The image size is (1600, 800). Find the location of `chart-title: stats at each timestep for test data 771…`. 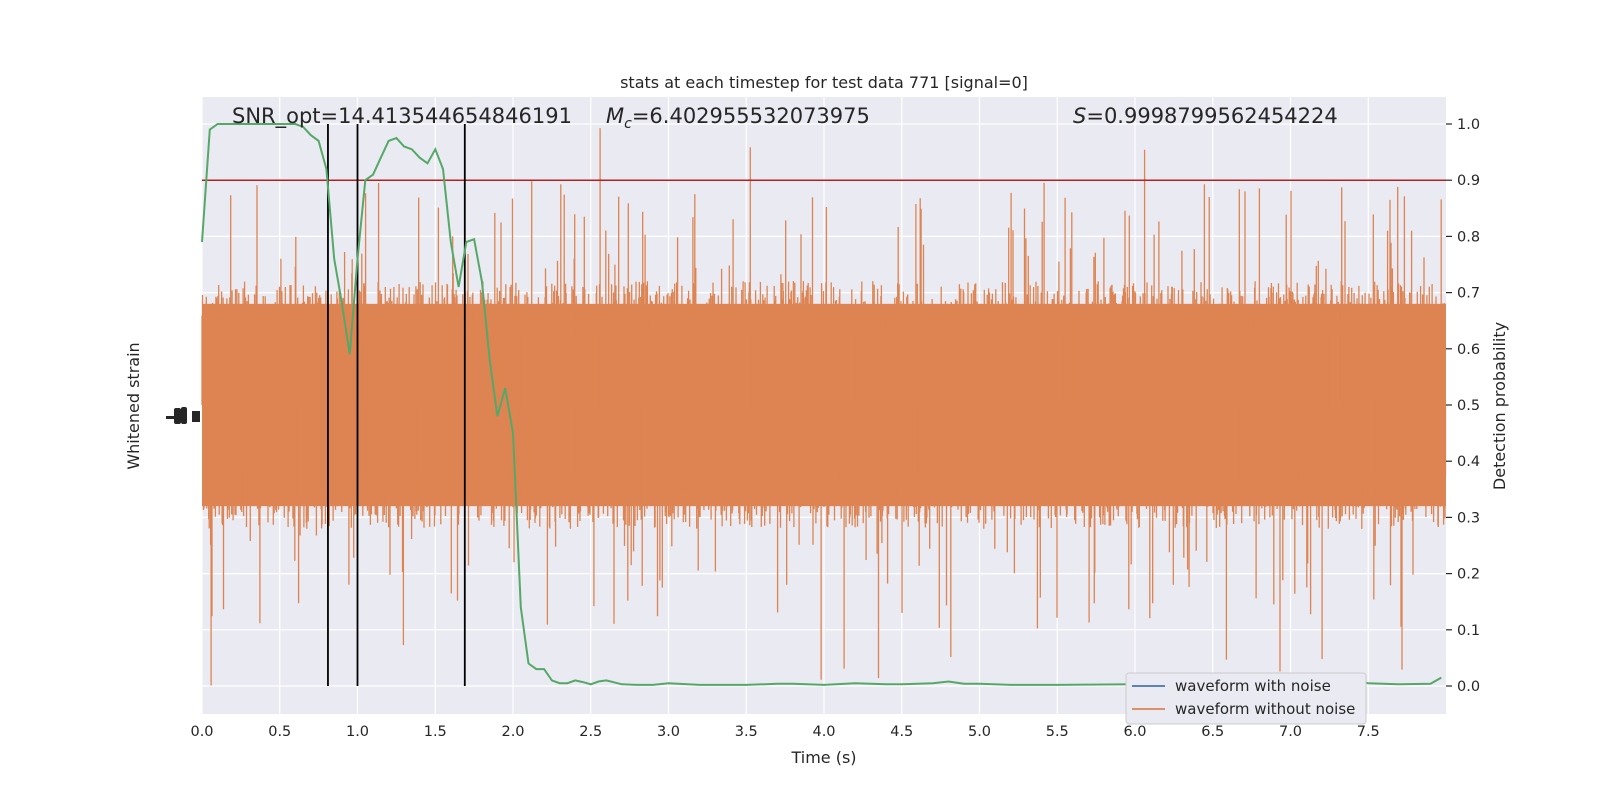

chart-title: stats at each timestep for test data 771… is located at coordinates (824, 82).